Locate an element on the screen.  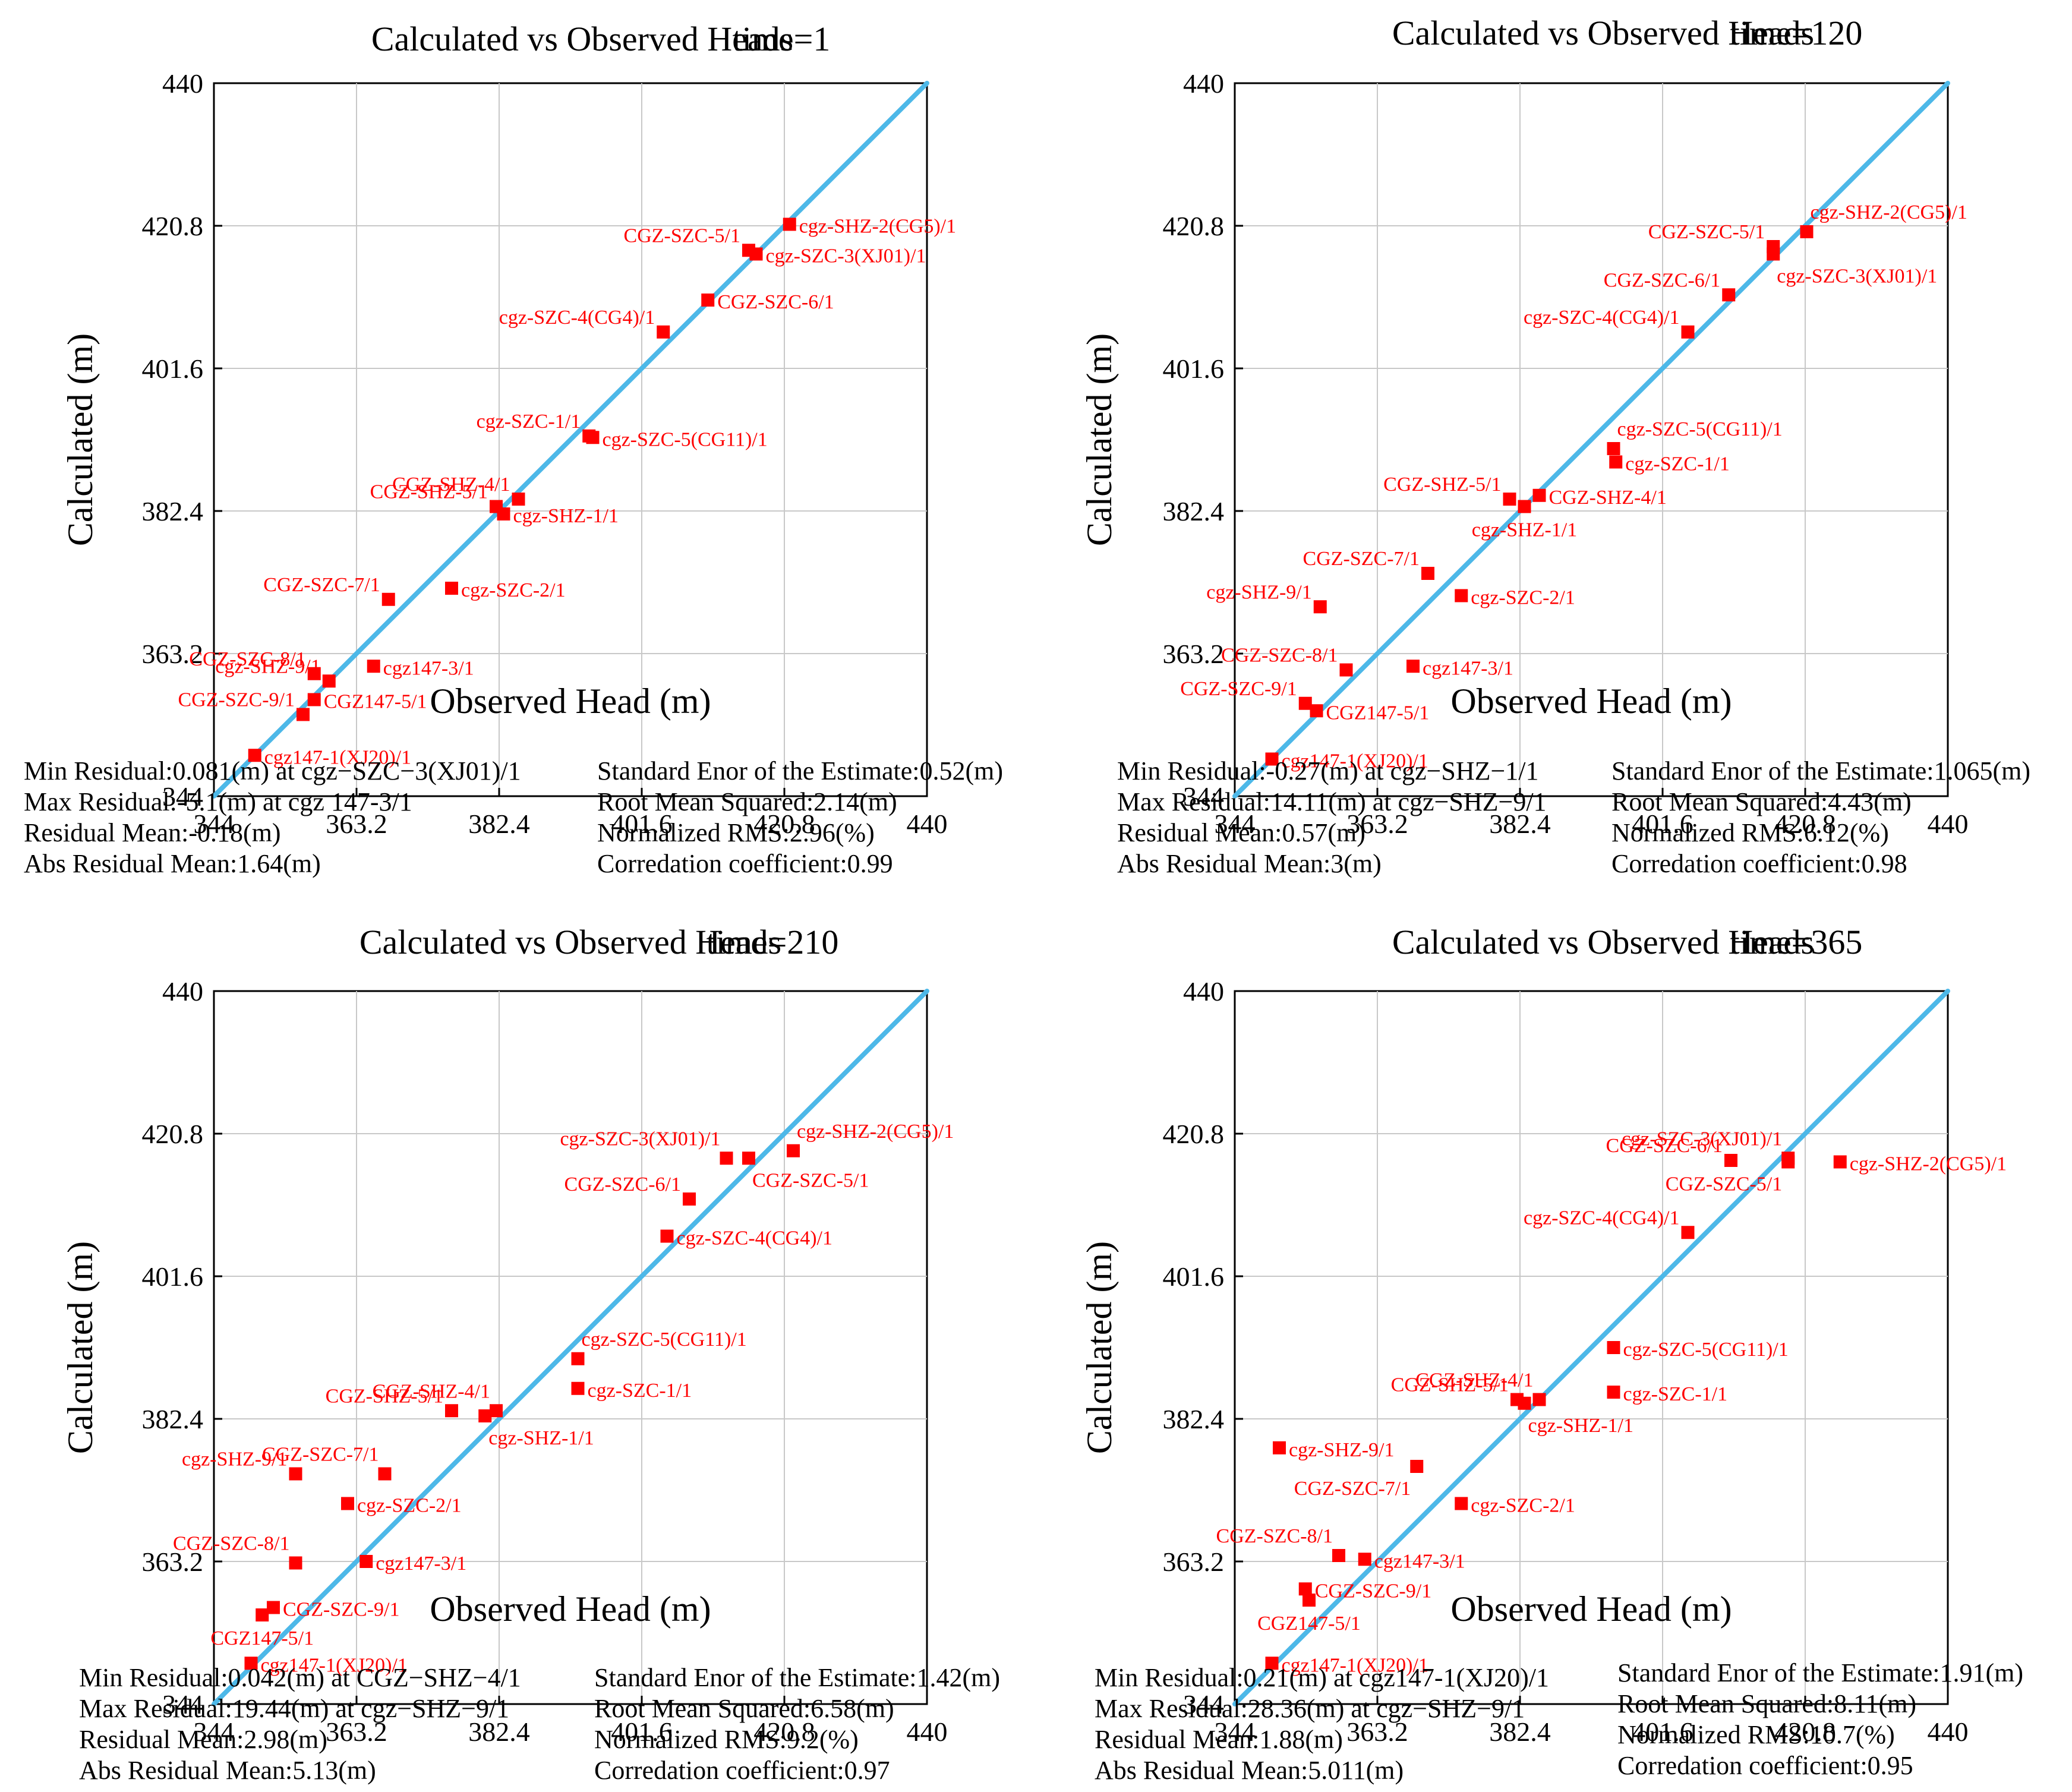
stats-line: Residual Mean:1.88(m) is located at coordinates (1219, 1739).